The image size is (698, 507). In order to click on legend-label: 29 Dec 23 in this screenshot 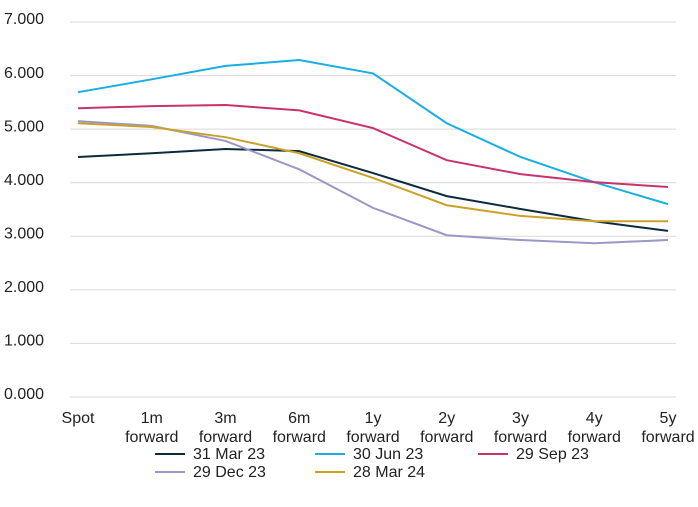, I will do `click(229, 472)`.